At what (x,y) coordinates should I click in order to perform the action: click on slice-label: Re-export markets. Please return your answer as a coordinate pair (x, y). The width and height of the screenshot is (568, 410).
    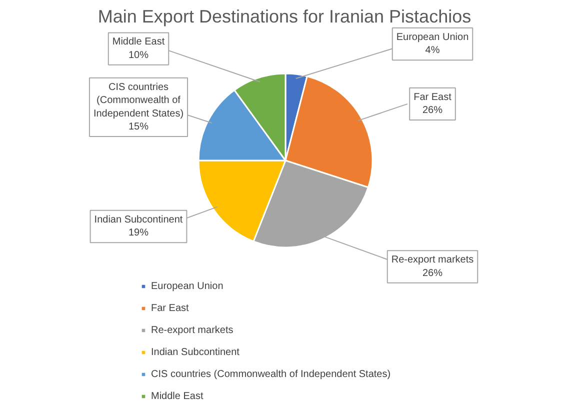
    Looking at the image, I should click on (432, 260).